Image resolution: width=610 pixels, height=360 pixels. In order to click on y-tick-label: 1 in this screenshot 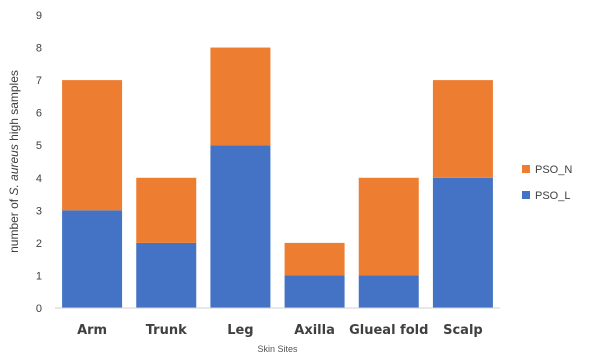, I will do `click(39, 276)`.